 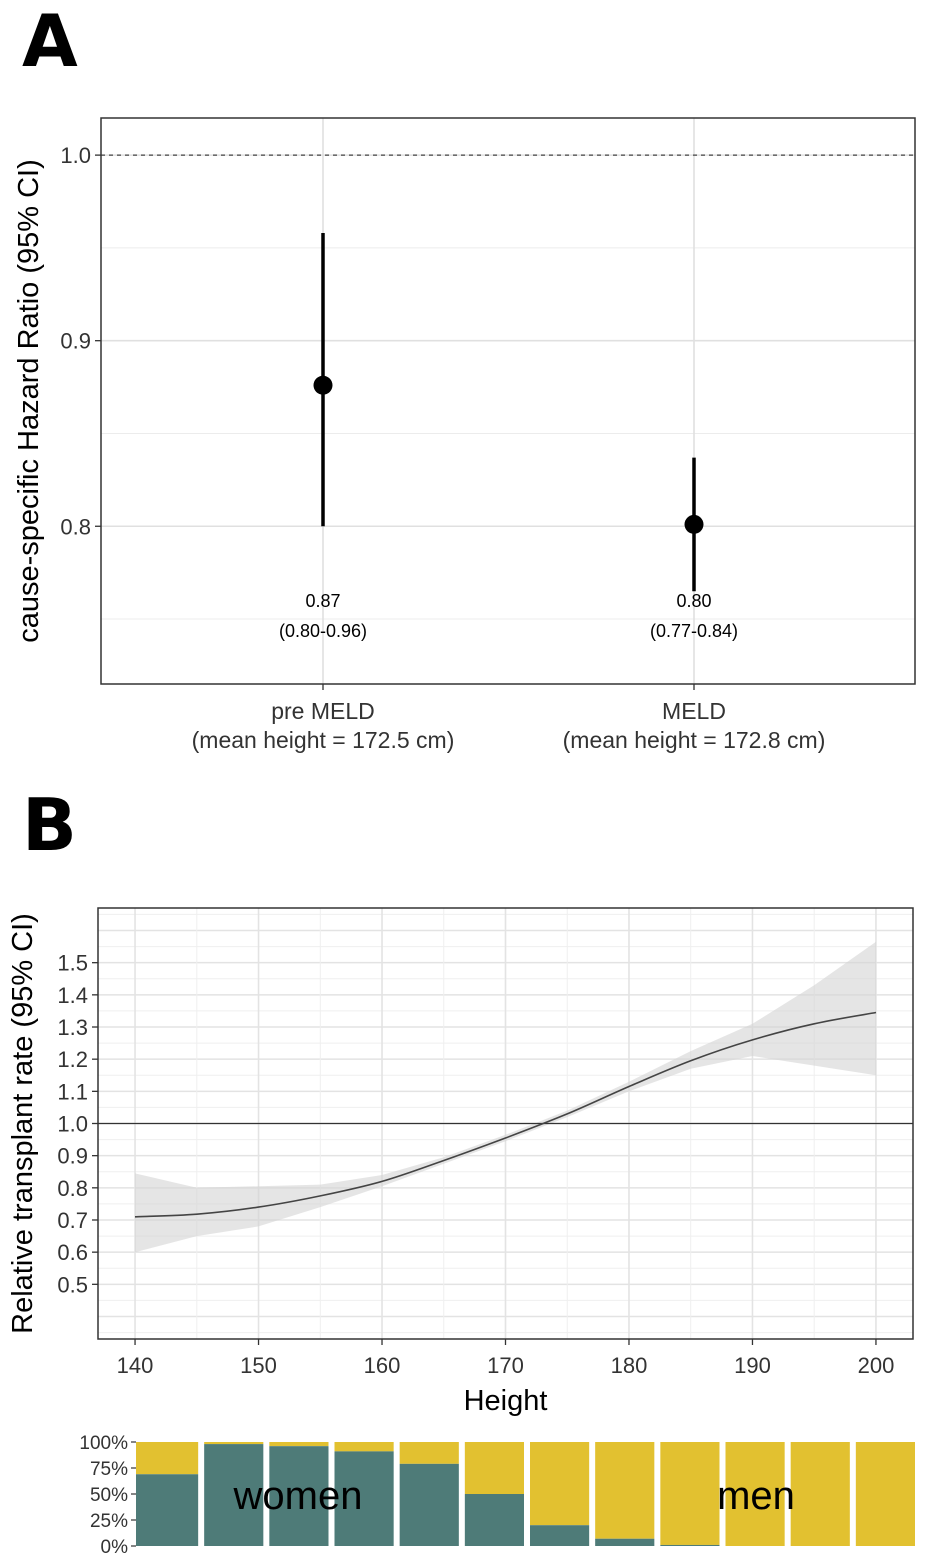 I want to click on estimate-label-1: 0.80, so click(x=693, y=601).